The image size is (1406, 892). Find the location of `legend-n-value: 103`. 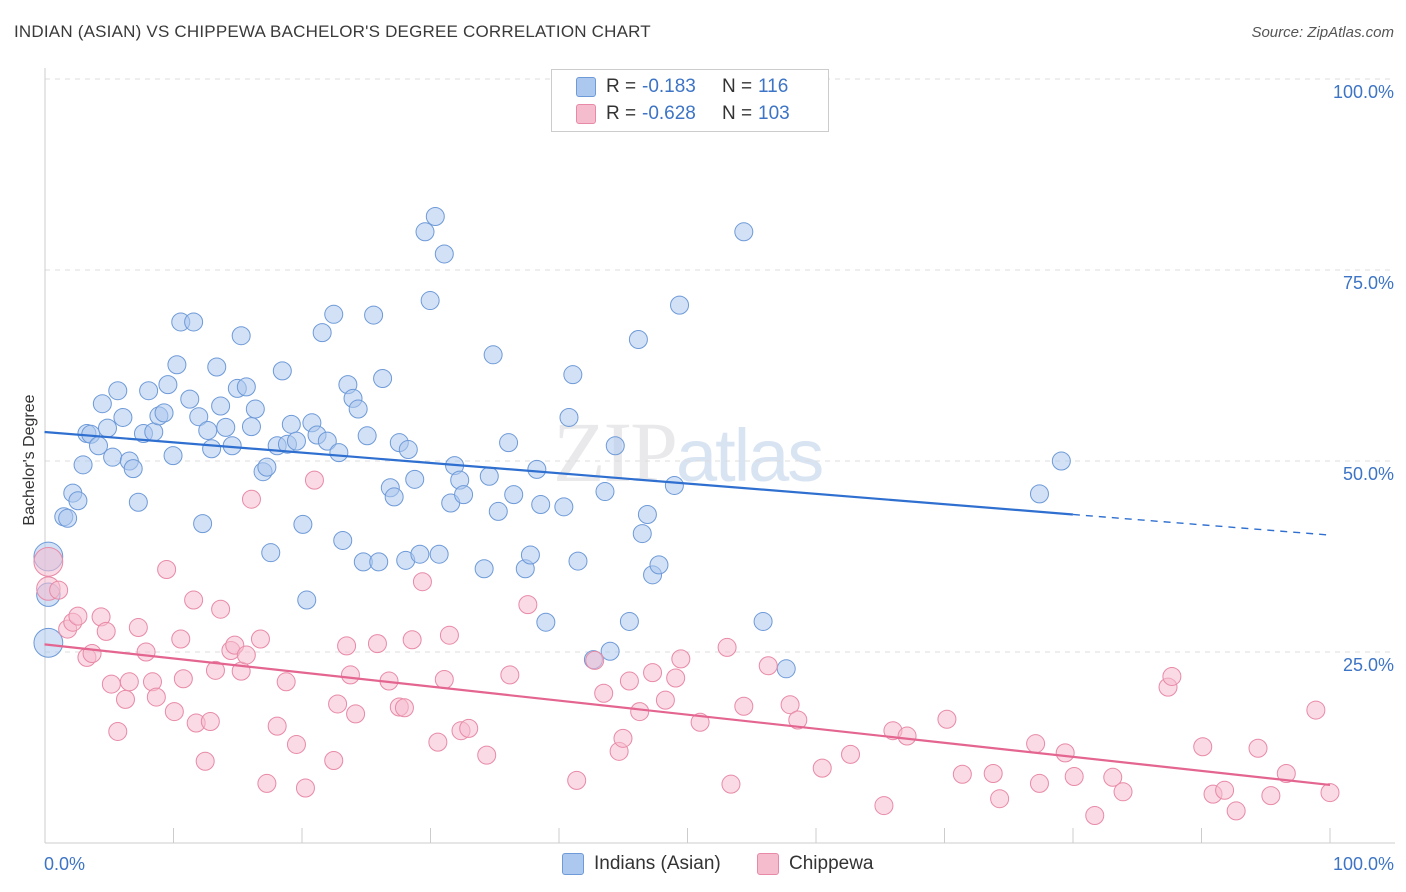

legend-n-value: 103 is located at coordinates (774, 113).